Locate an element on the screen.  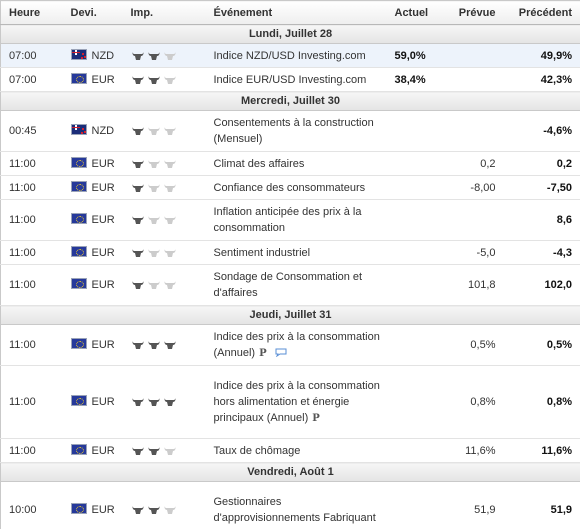
event-title: Taux de chômage is located at coordinates (298, 450).